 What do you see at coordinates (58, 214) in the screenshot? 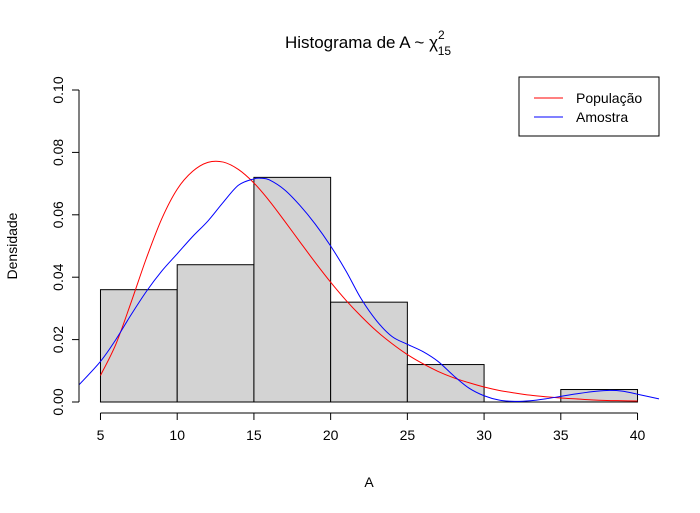
I see `y-tick-label-3: 0.06` at bounding box center [58, 214].